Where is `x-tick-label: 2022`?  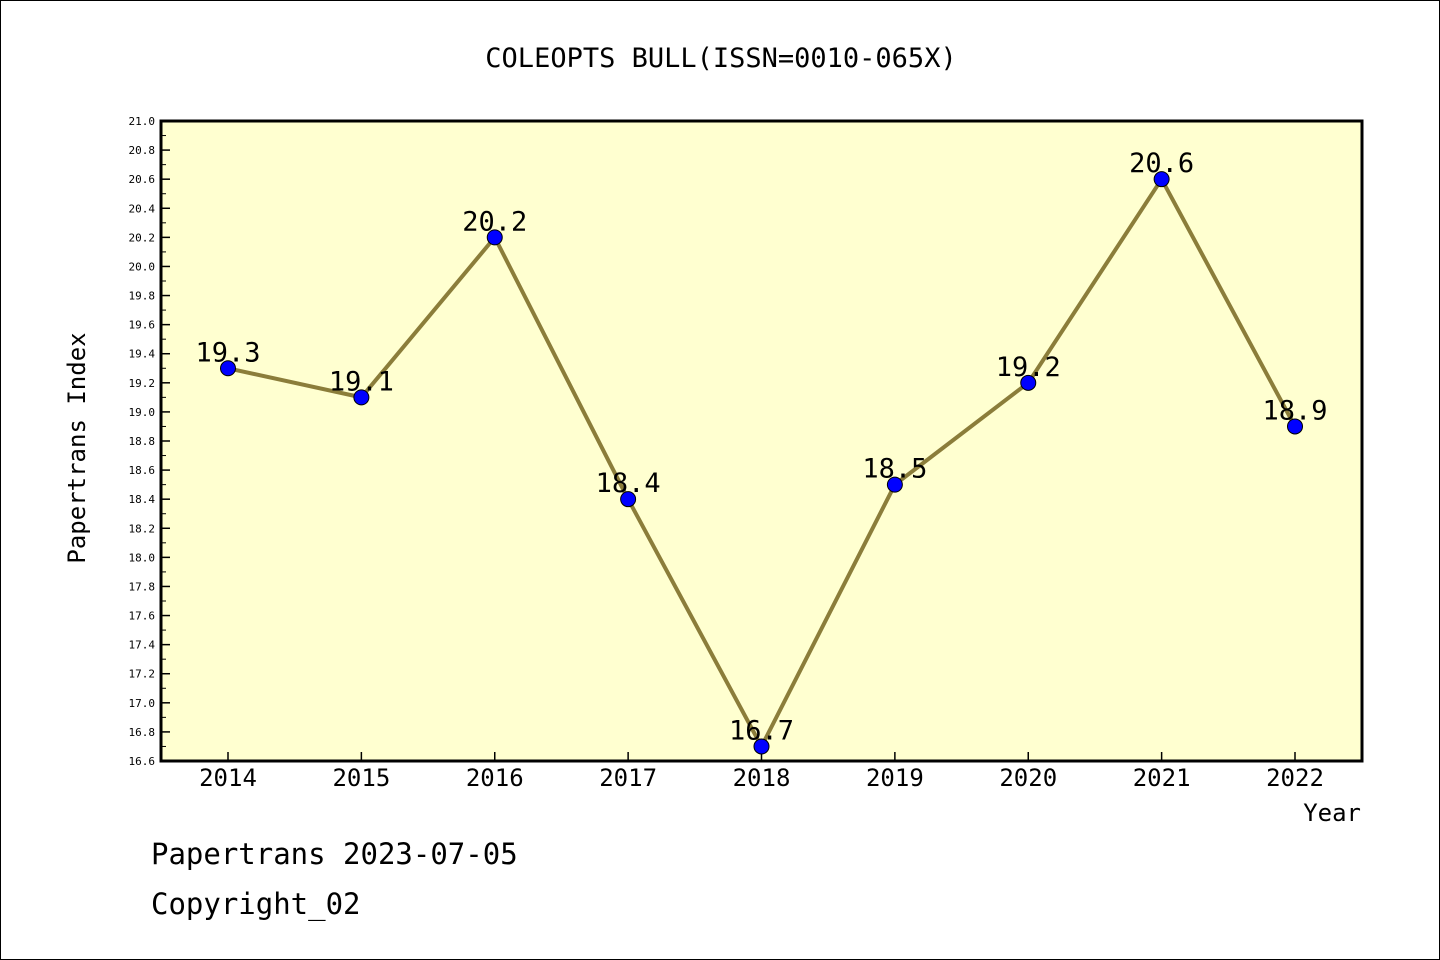 x-tick-label: 2022 is located at coordinates (1295, 778).